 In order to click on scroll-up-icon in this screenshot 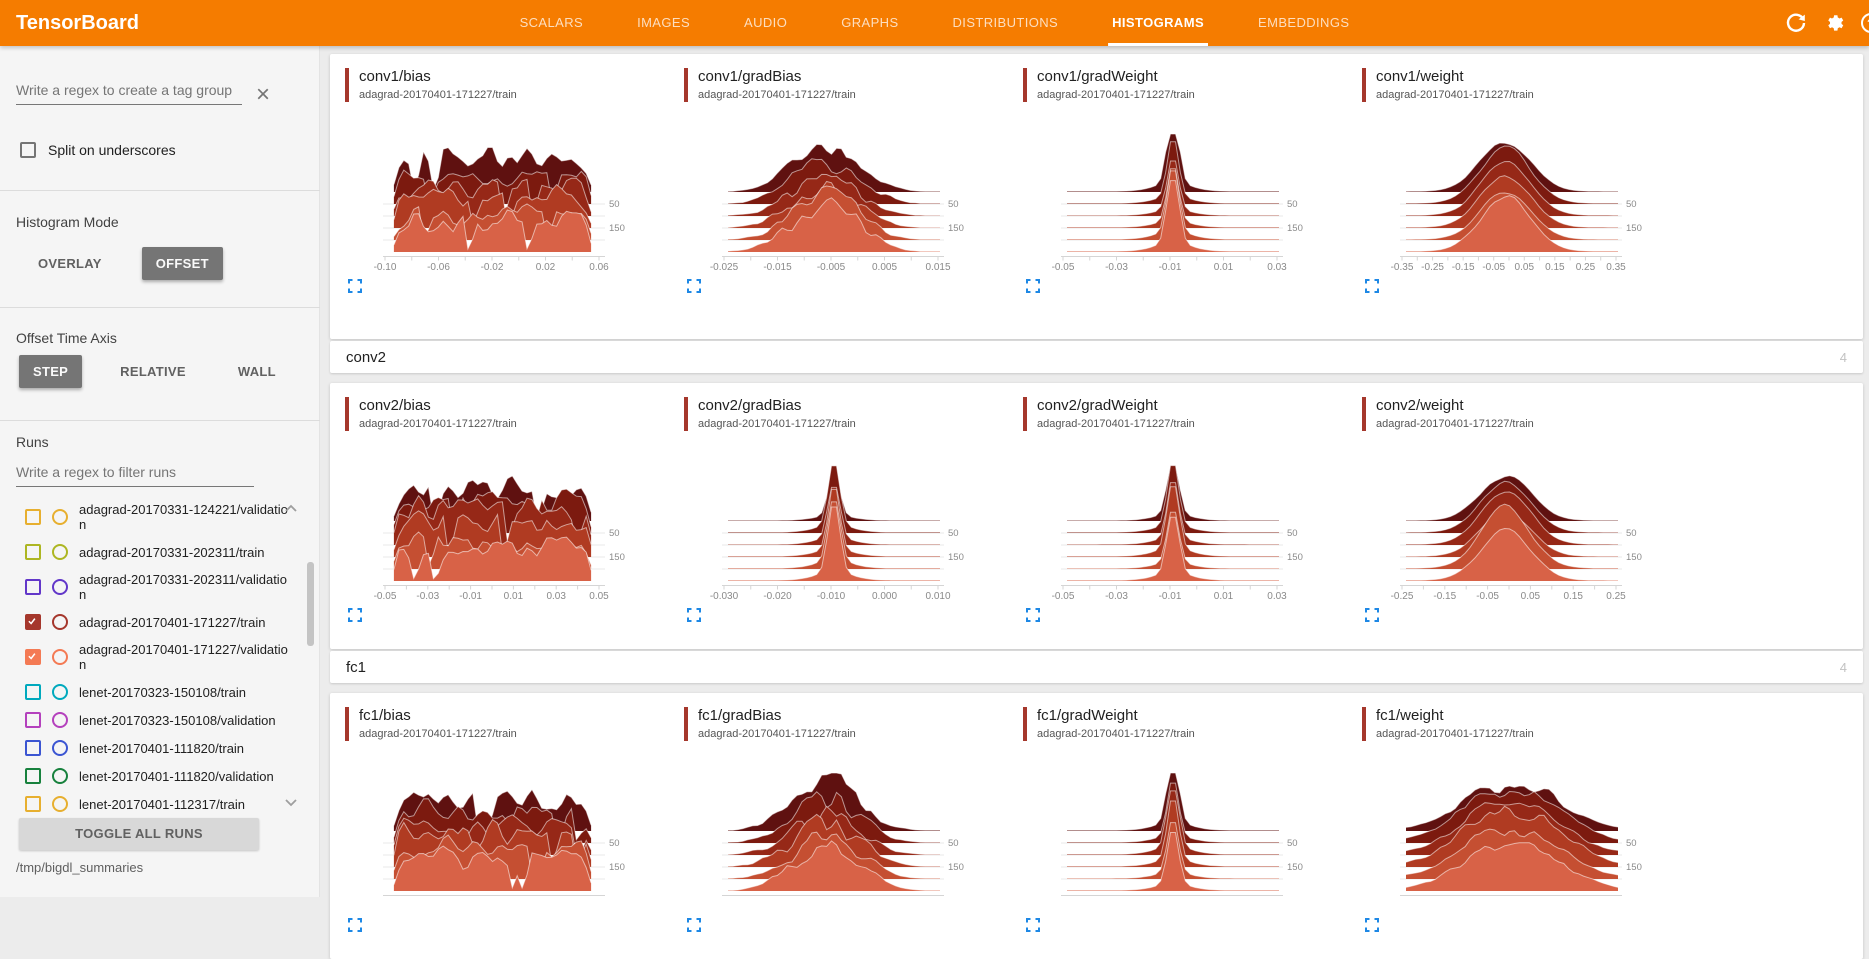, I will do `click(291, 508)`.